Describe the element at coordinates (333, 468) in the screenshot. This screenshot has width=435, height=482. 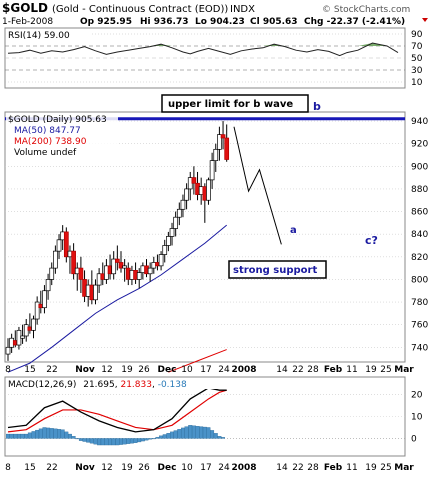
I see `date-bot-label-15: Feb` at that location.